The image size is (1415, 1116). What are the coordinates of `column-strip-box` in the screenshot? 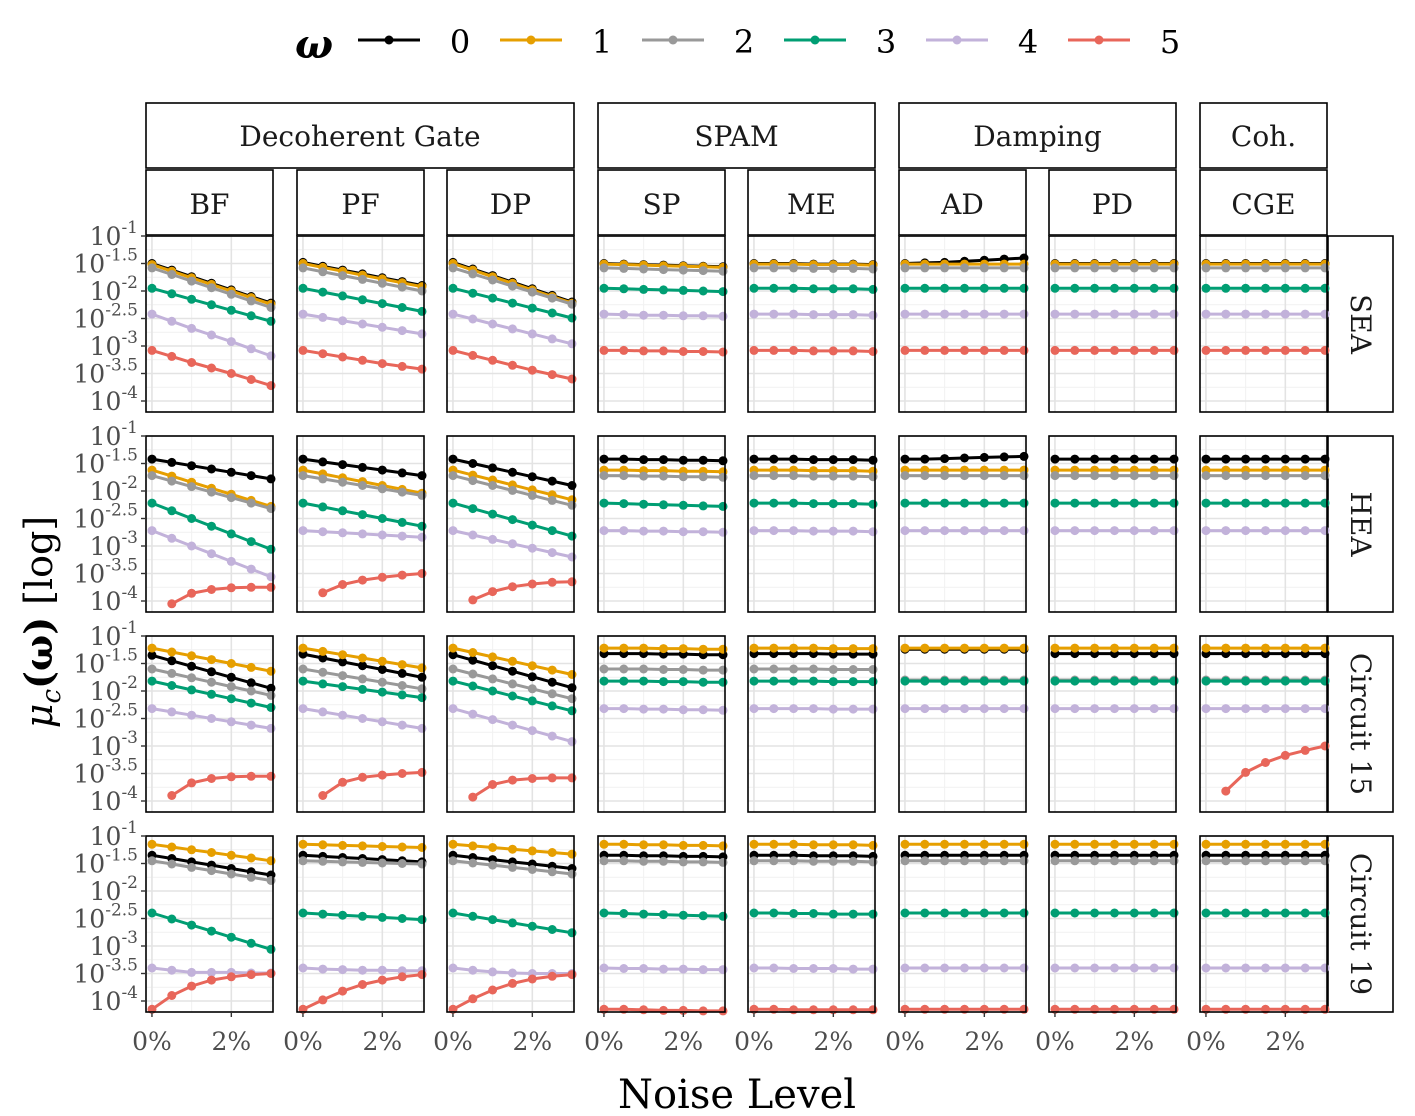 It's located at (1263, 202).